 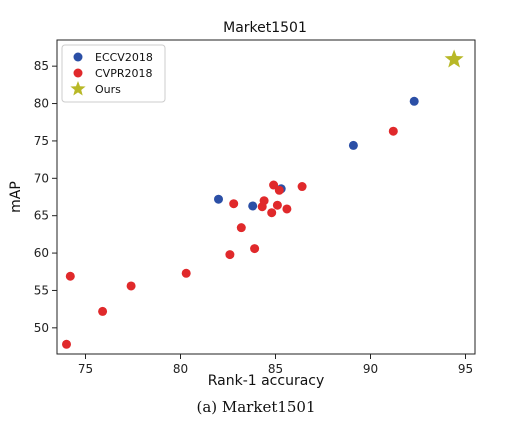 What do you see at coordinates (124, 57) in the screenshot?
I see `legend-label-eccv2018: ECCV2018` at bounding box center [124, 57].